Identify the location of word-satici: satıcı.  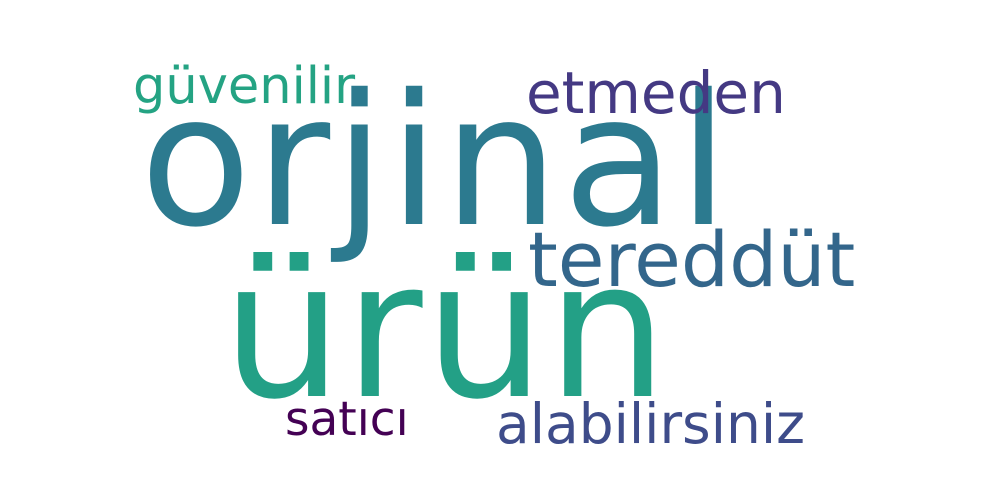
(347, 419).